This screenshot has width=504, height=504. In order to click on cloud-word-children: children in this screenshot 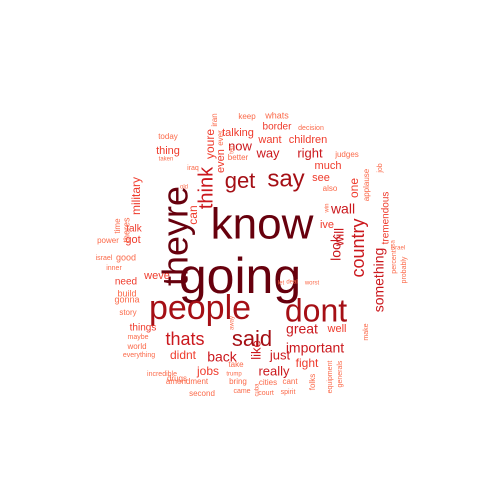, I will do `click(308, 140)`.